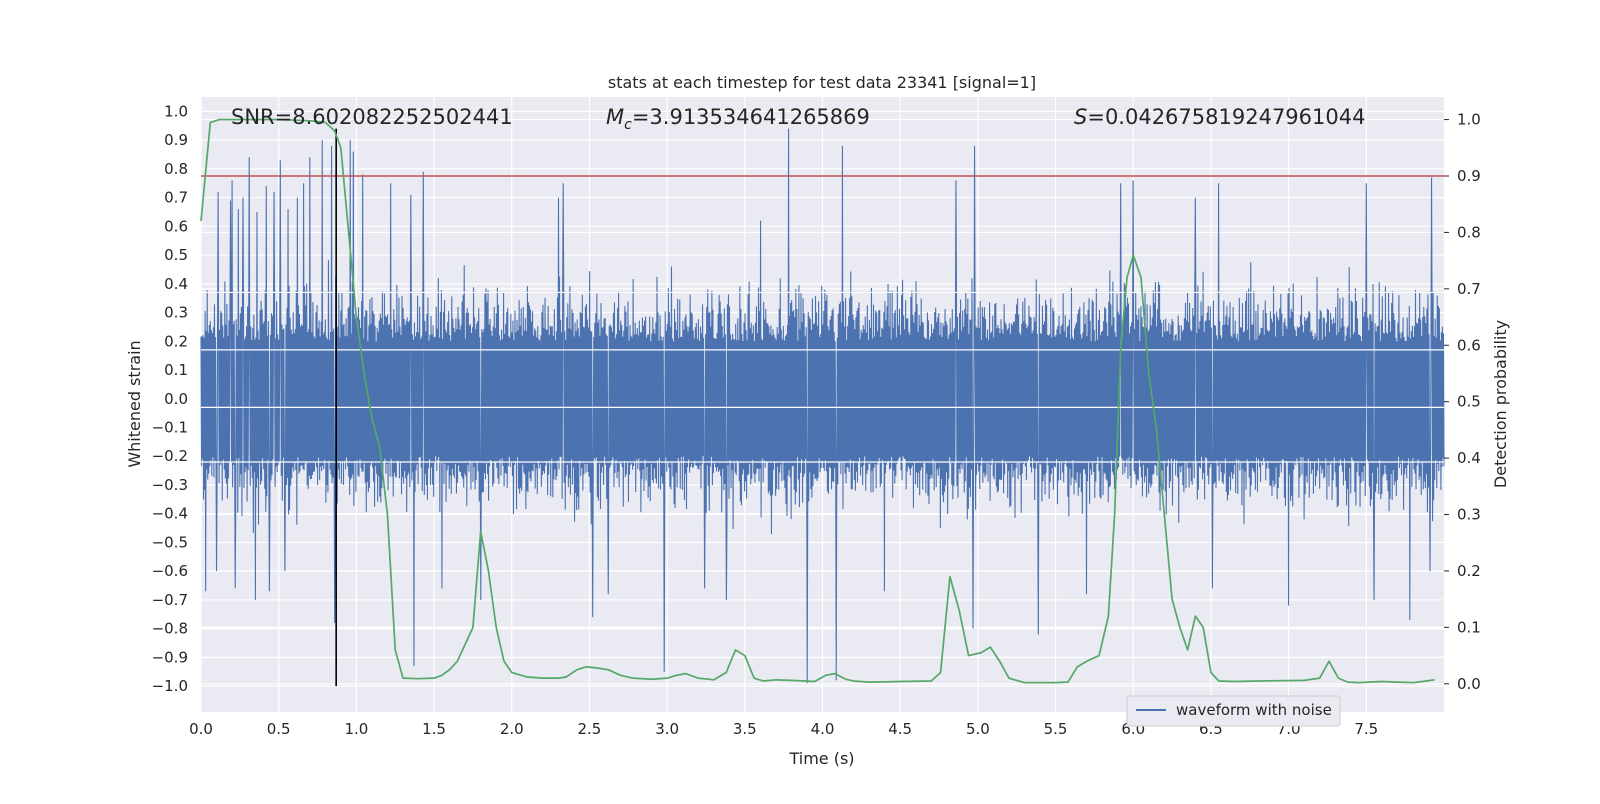  Describe the element at coordinates (1469, 176) in the screenshot. I see `right-y-tick-label: 0.9` at that location.